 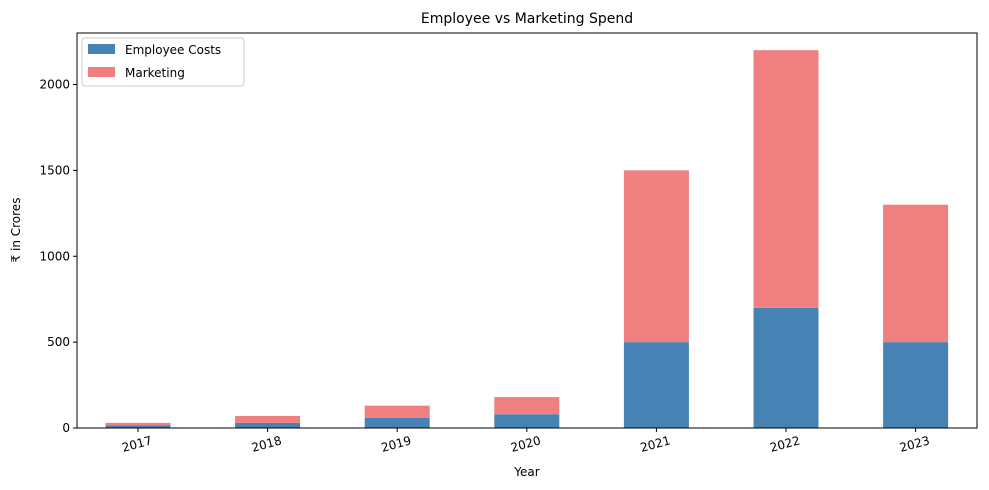 What do you see at coordinates (173, 50) in the screenshot?
I see `legend-label-employee-costs: Employee Costs` at bounding box center [173, 50].